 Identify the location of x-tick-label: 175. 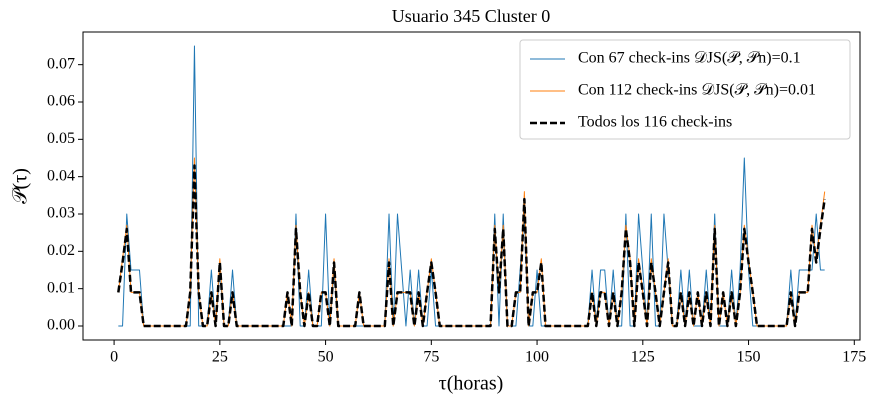
(854, 357).